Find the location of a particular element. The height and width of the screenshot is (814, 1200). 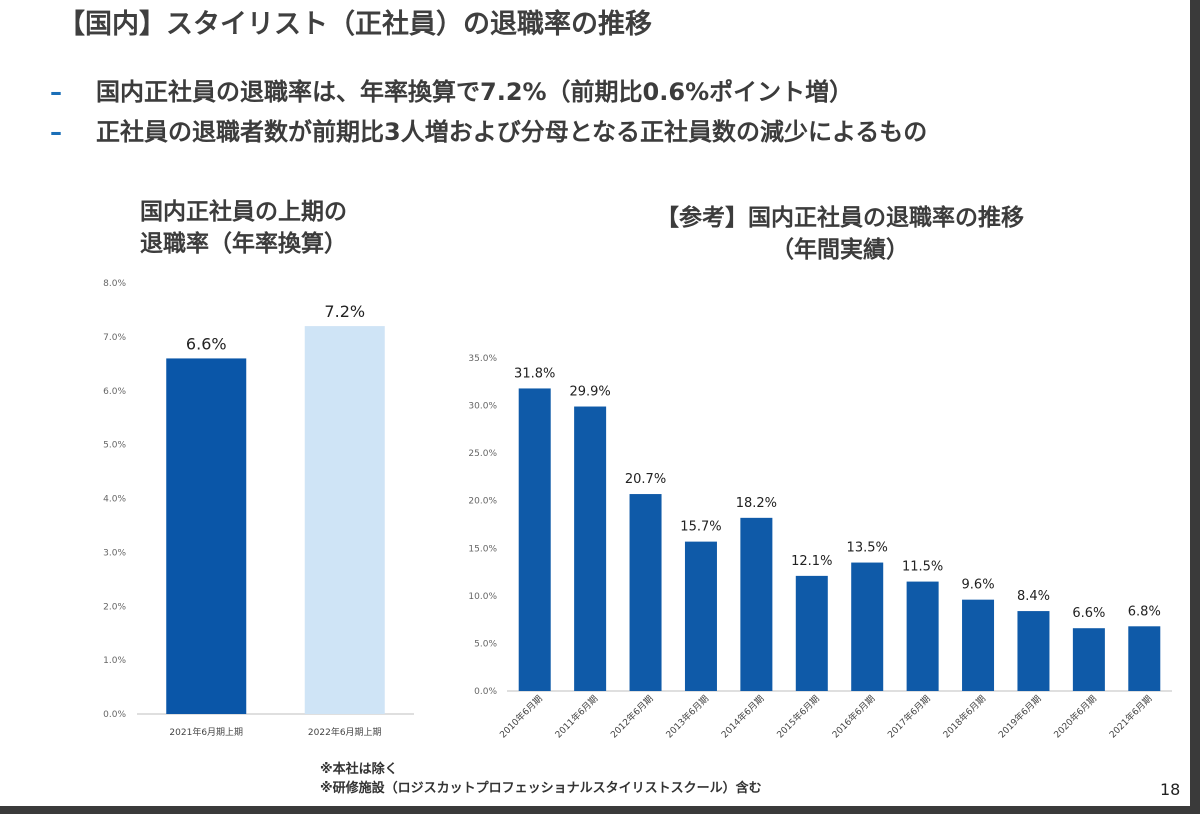

left-y-tick-label: 5.0% is located at coordinates (114, 446).